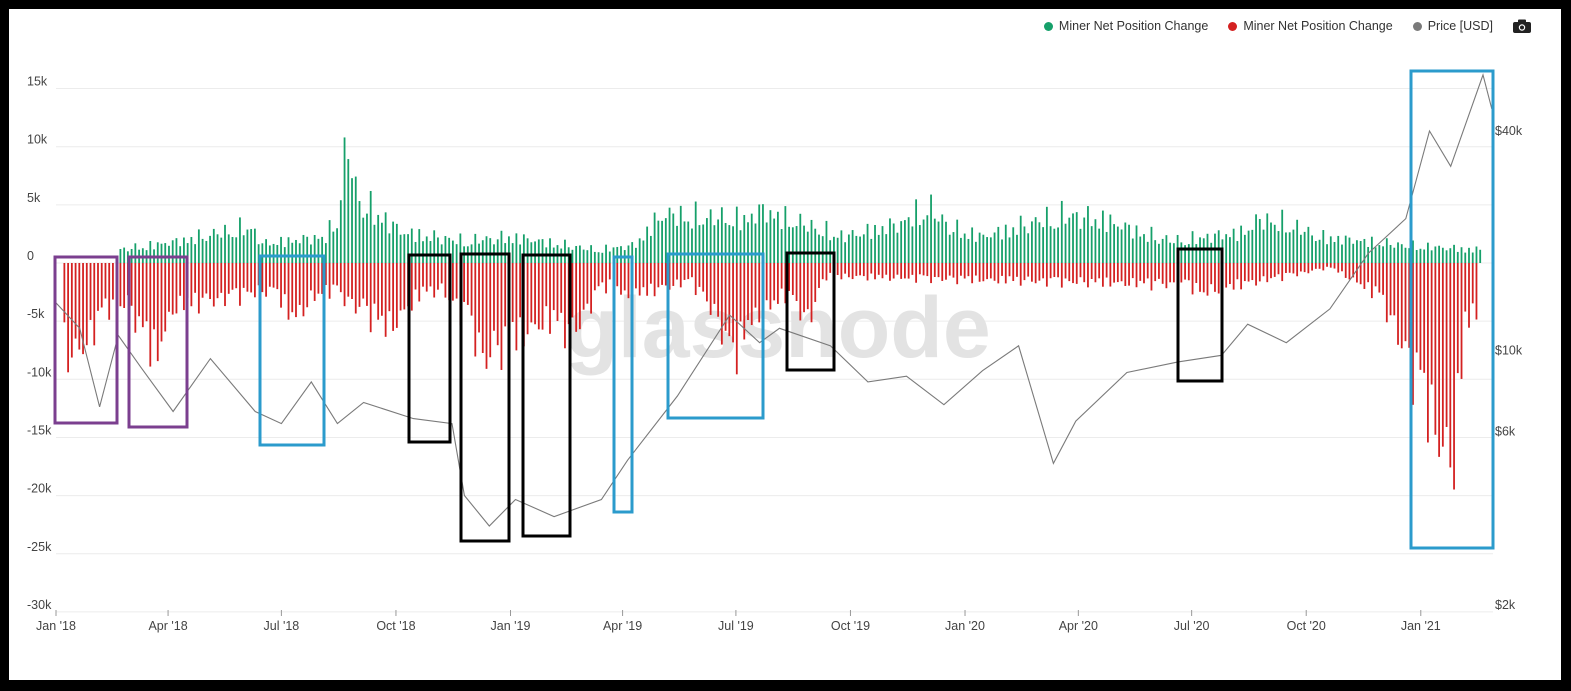  I want to click on legend-item-green: Miner Net Position Change, so click(1126, 26).